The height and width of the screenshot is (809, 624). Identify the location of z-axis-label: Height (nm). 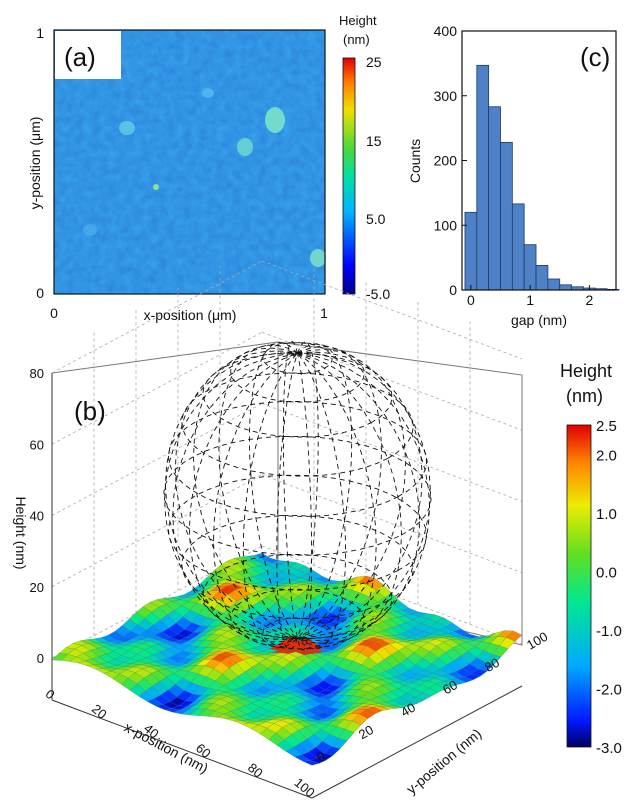
(21, 532).